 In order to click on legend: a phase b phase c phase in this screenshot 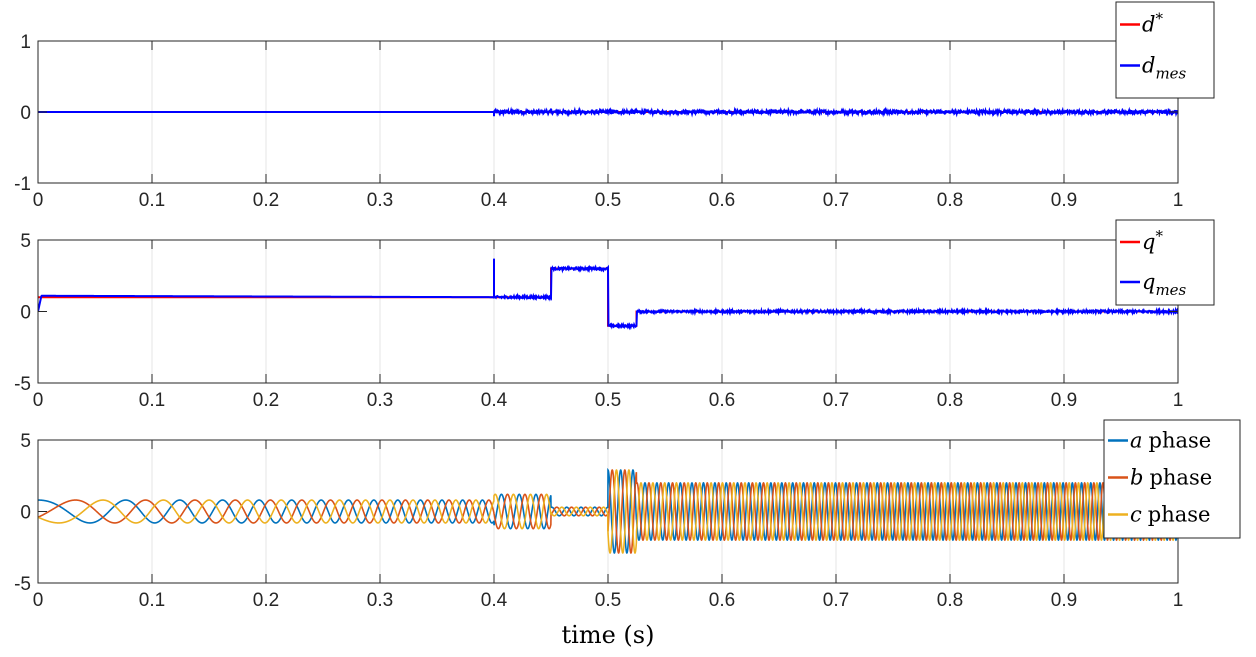, I will do `click(1172, 479)`.